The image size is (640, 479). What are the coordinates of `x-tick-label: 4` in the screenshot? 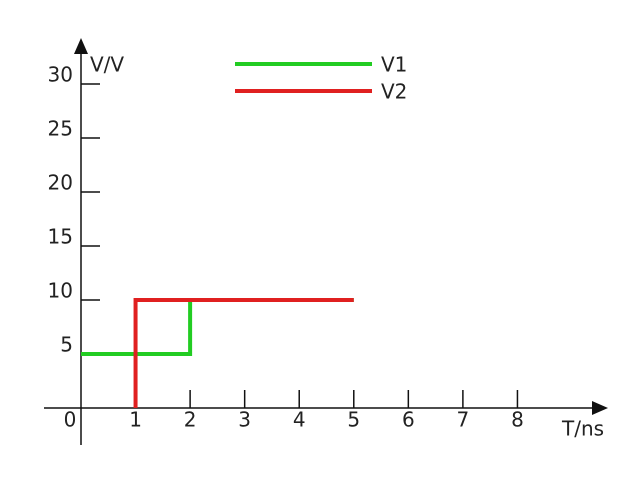 It's located at (299, 420).